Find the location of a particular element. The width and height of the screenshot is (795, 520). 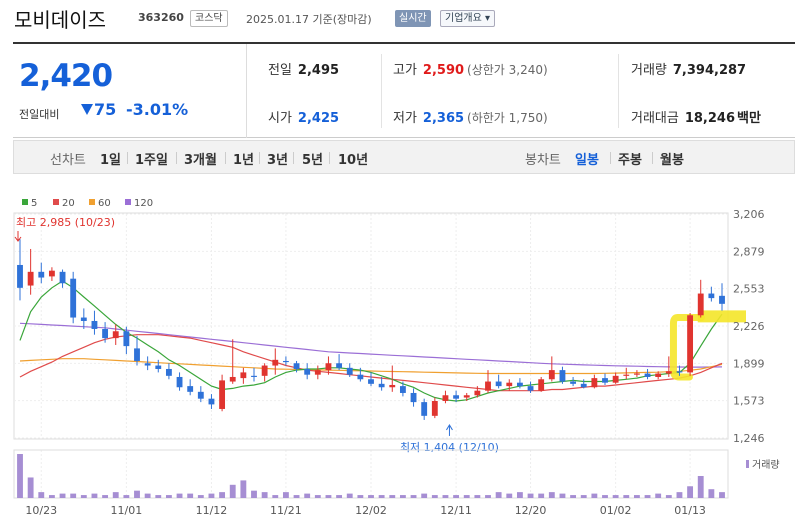

candle-daily: 일봉 is located at coordinates (587, 160).